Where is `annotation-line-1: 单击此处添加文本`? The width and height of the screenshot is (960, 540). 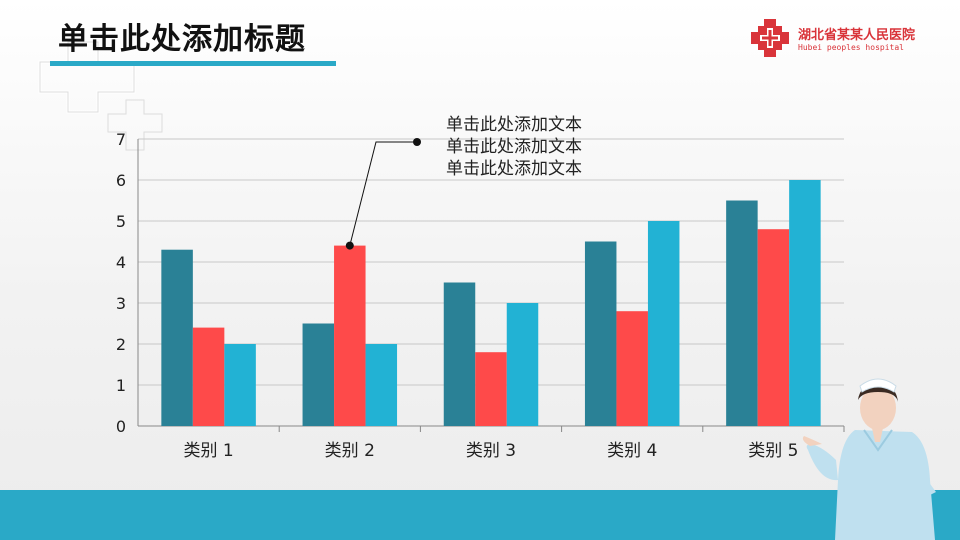
annotation-line-1: 单击此处添加文本 is located at coordinates (514, 125).